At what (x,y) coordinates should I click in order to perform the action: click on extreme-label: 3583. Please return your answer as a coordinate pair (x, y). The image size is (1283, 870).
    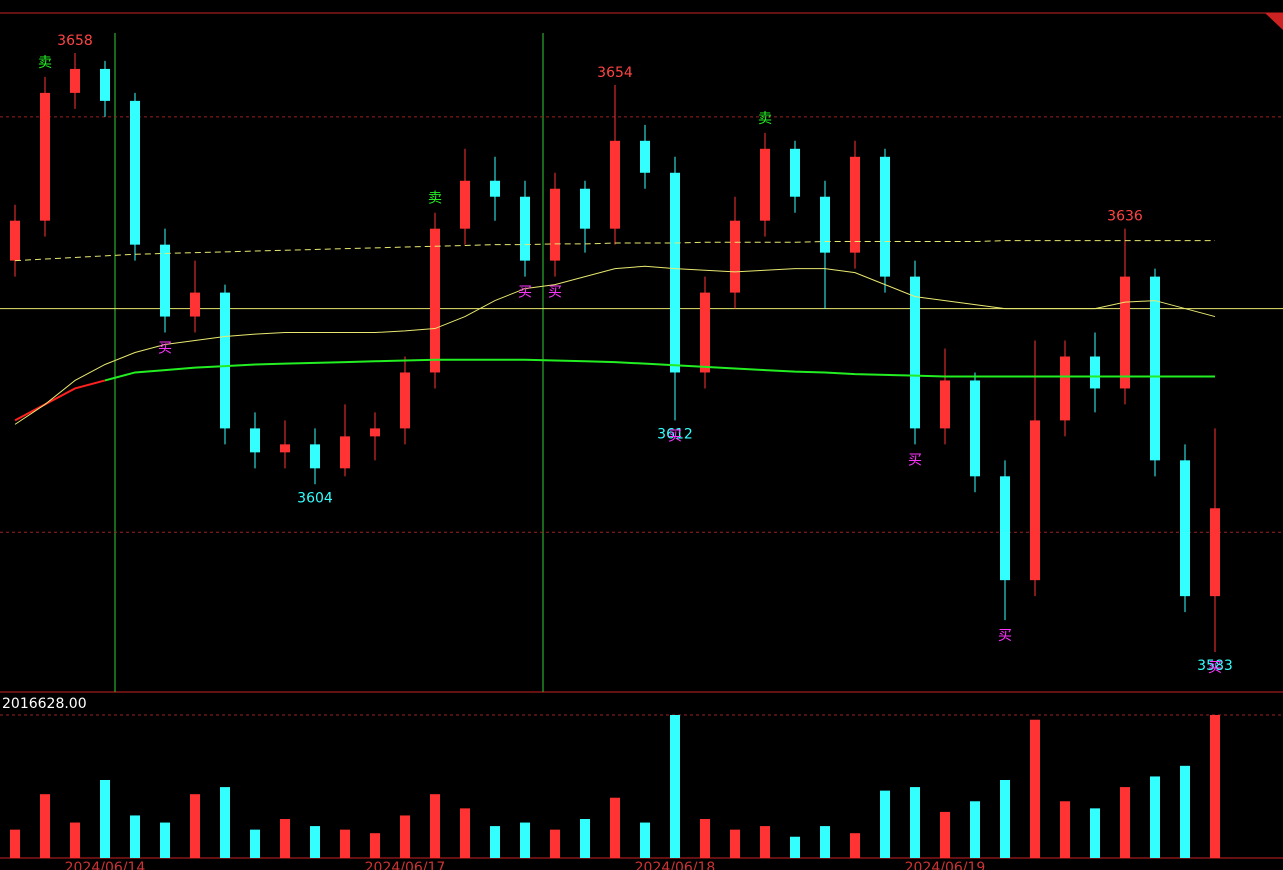
    Looking at the image, I should click on (1215, 666).